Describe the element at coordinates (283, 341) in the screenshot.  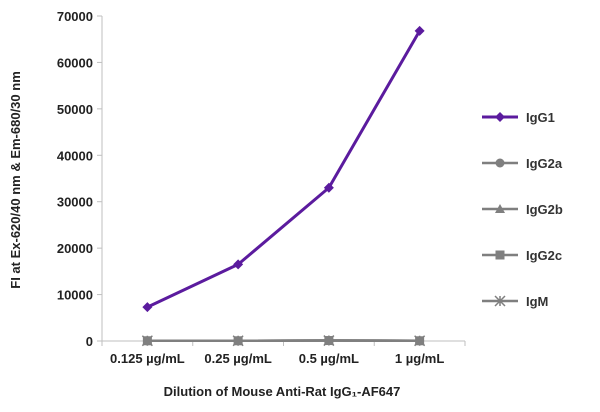
I see `series-igg2a` at that location.